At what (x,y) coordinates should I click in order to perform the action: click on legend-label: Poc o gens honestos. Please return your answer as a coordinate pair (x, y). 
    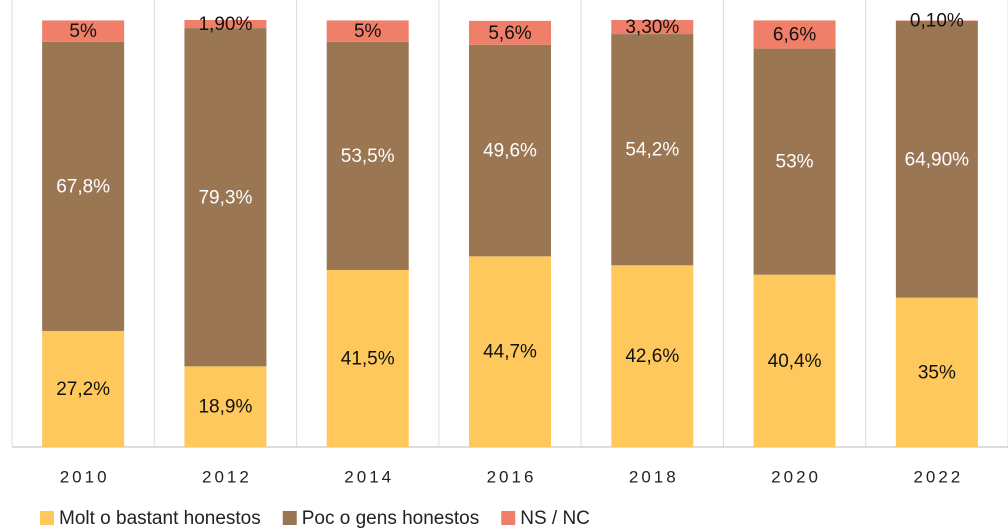
    Looking at the image, I should click on (390, 518).